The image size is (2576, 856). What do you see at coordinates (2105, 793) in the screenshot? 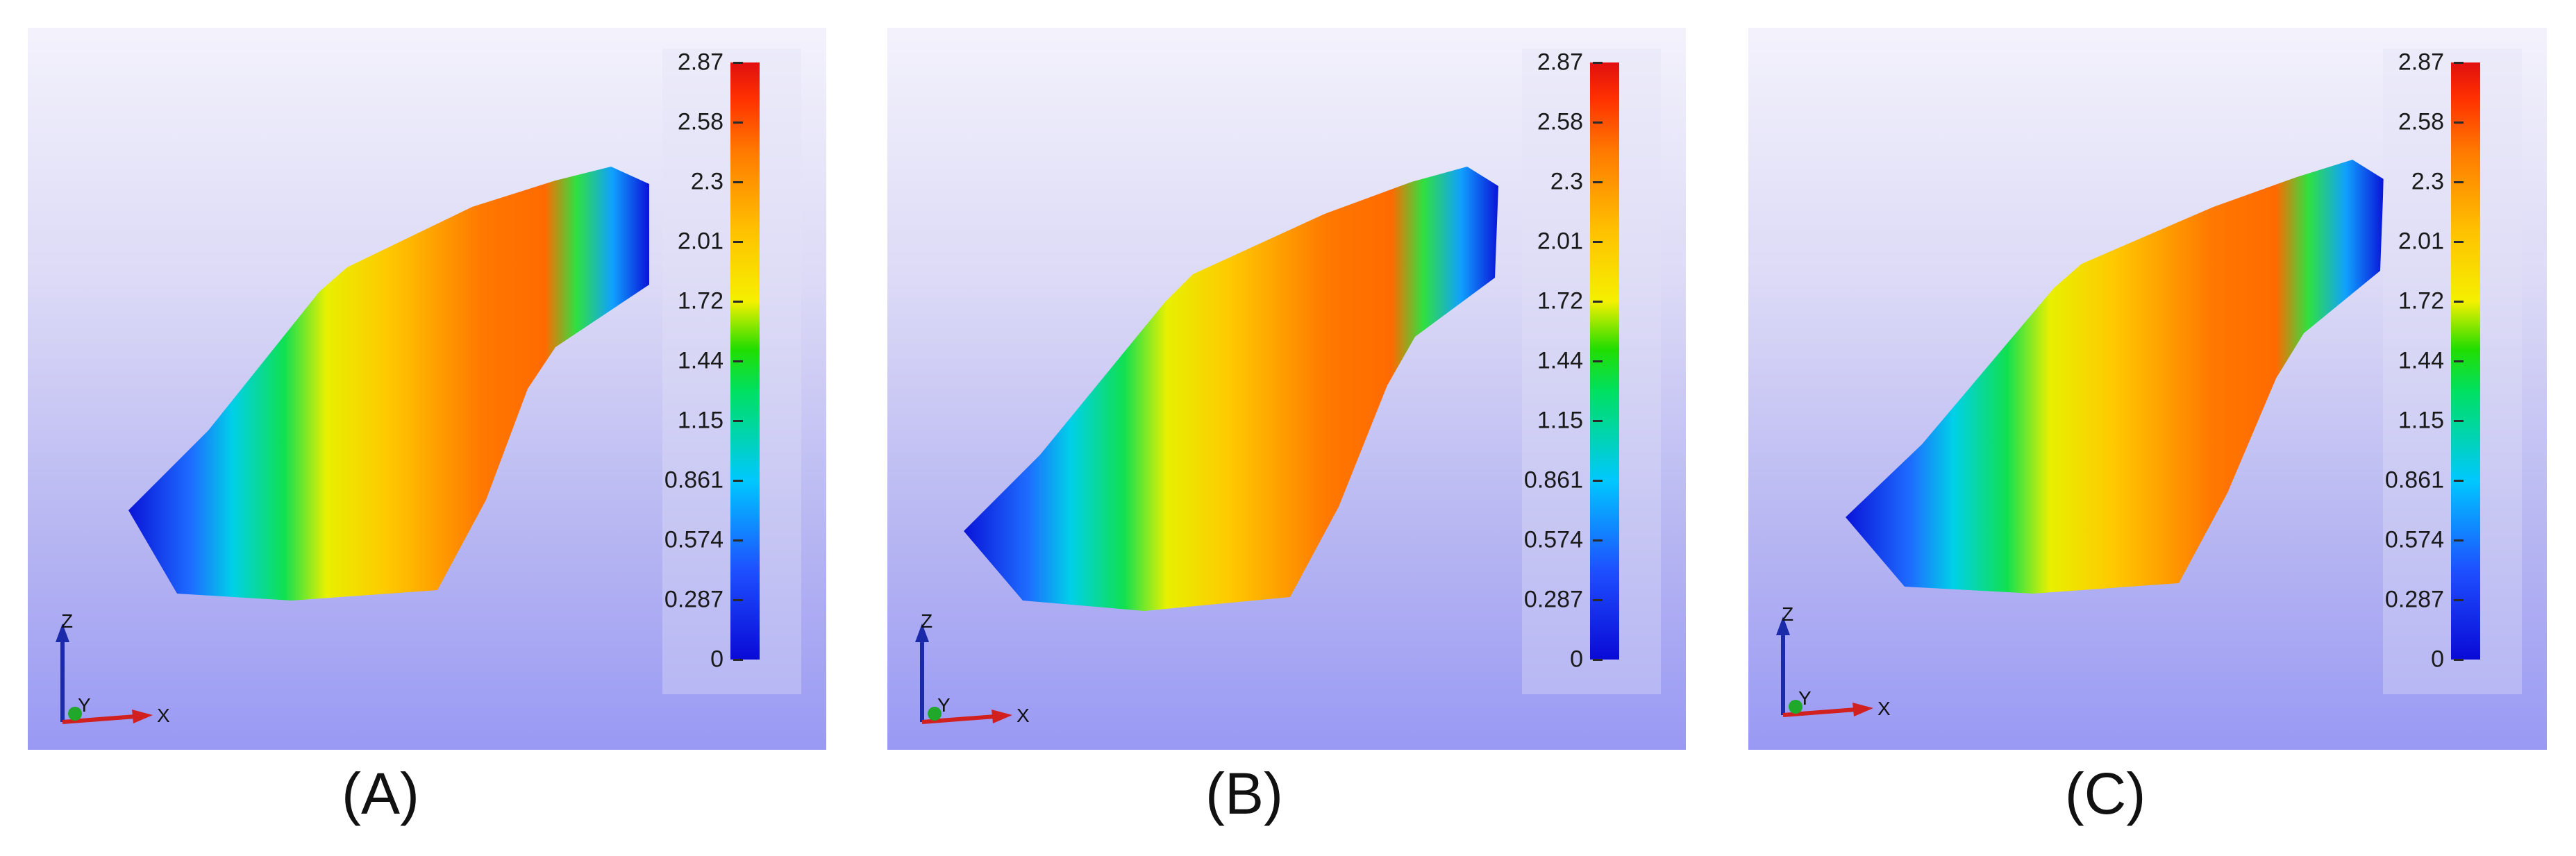
I see `caption-c: (C)` at bounding box center [2105, 793].